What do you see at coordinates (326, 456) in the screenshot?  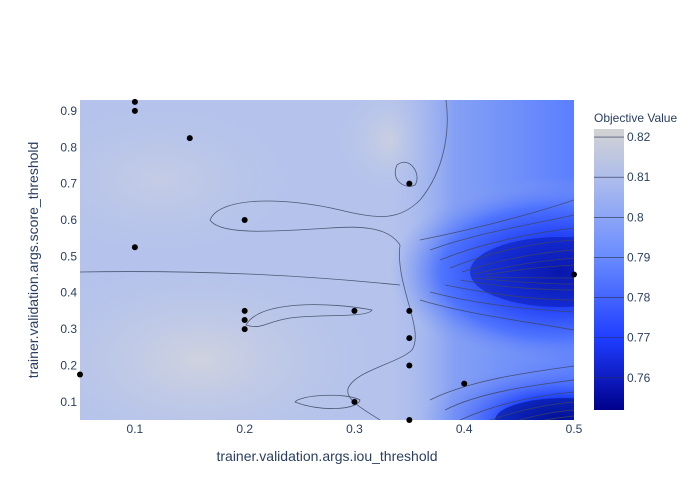 I see `x-axis-title: trainer.validation.args.iou_threshold` at bounding box center [326, 456].